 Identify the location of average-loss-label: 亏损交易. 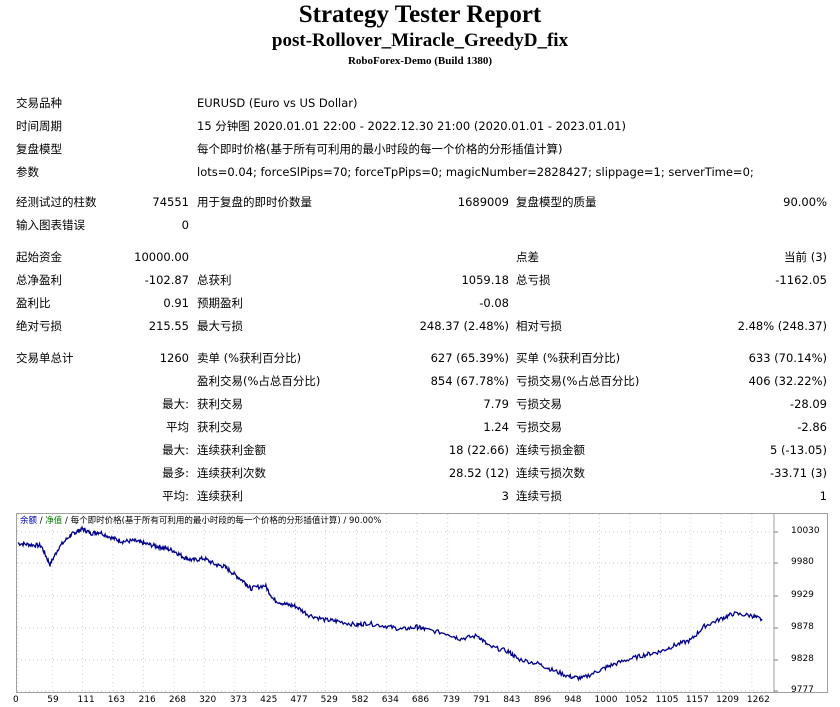
(539, 427).